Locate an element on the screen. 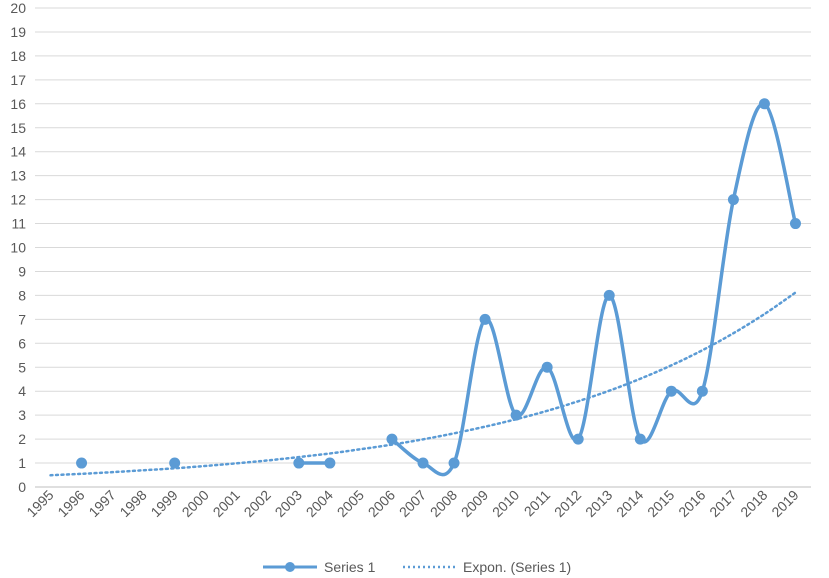 This screenshot has height=578, width=829. x-tick-label: 2000 is located at coordinates (194, 503).